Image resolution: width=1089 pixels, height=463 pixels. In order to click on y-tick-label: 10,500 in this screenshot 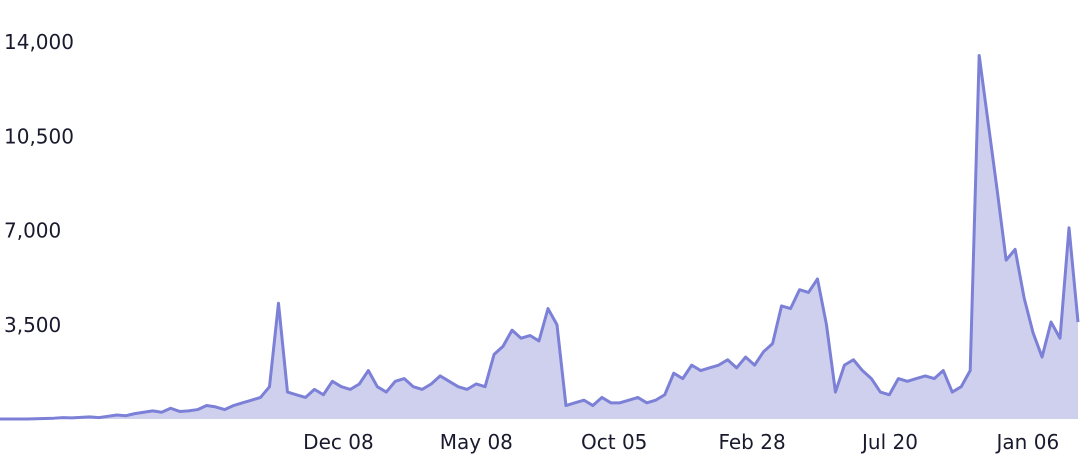, I will do `click(39, 136)`.